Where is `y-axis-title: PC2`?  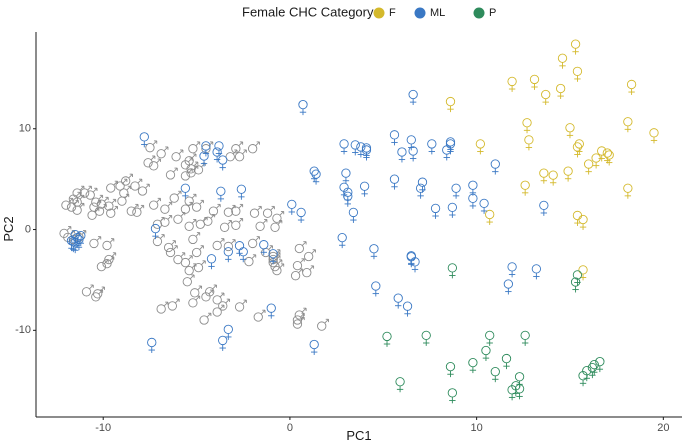
y-axis-title: PC2 is located at coordinates (8, 228).